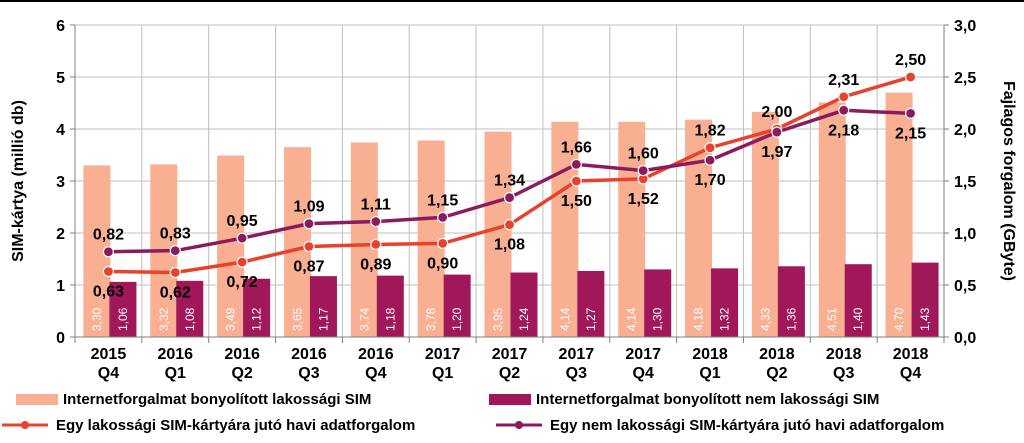 This screenshot has height=443, width=1024. I want to click on bar-label: 1,24, so click(524, 319).